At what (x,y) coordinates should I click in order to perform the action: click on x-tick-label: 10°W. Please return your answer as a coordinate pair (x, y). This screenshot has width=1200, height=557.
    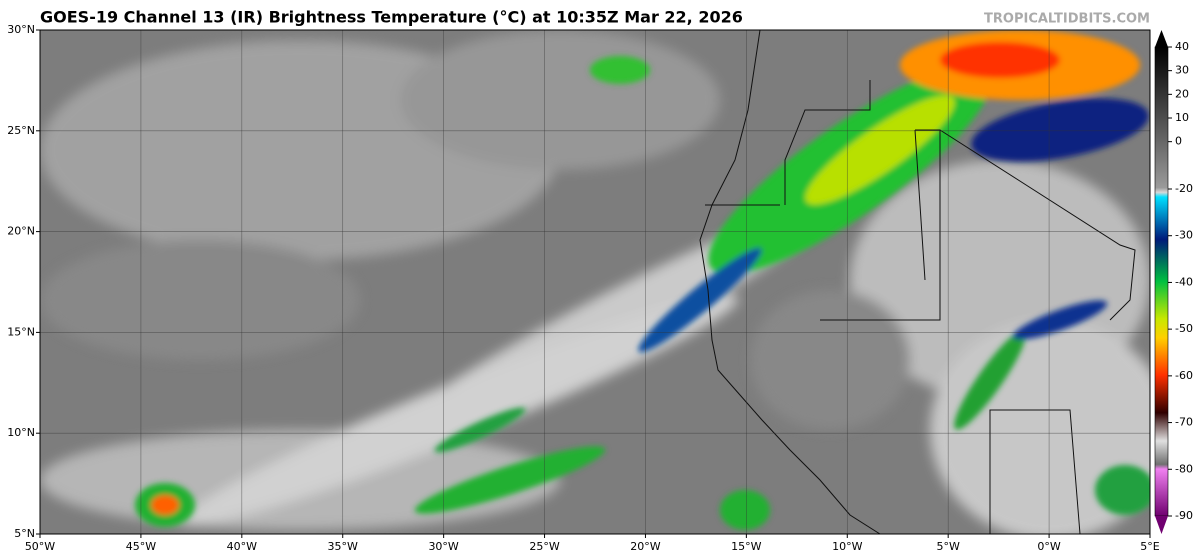
    Looking at the image, I should click on (847, 546).